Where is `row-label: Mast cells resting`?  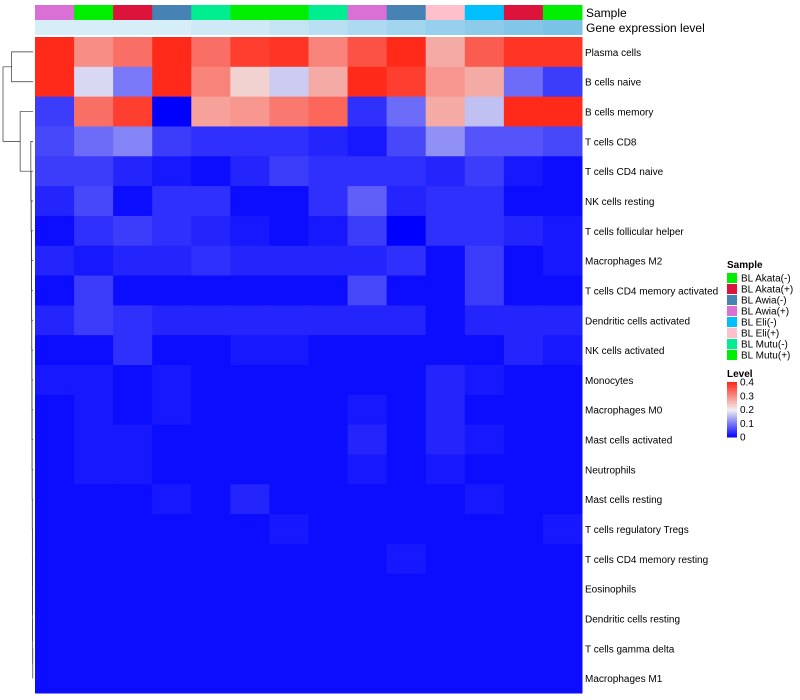 row-label: Mast cells resting is located at coordinates (623, 500).